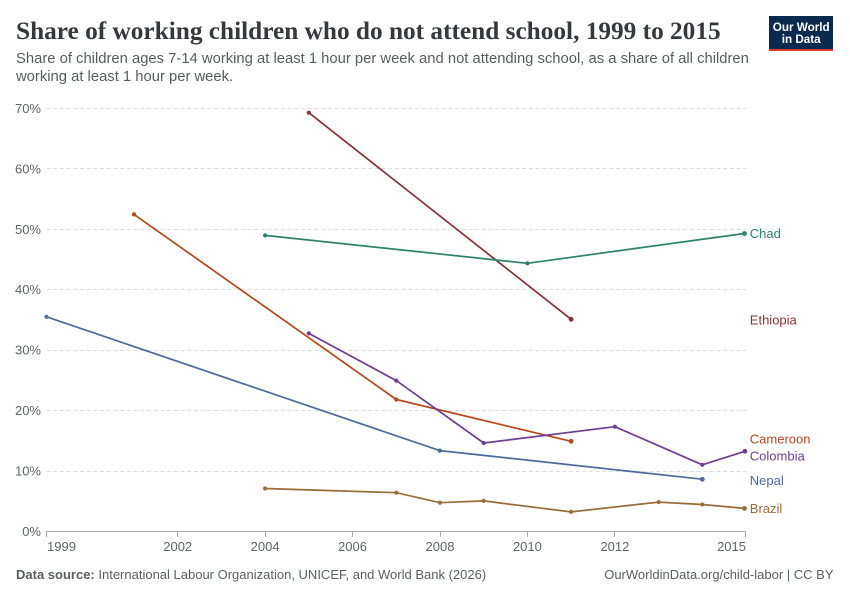 Image resolution: width=850 pixels, height=600 pixels. Describe the element at coordinates (614, 546) in the screenshot. I see `svg-text: 2012` at that location.